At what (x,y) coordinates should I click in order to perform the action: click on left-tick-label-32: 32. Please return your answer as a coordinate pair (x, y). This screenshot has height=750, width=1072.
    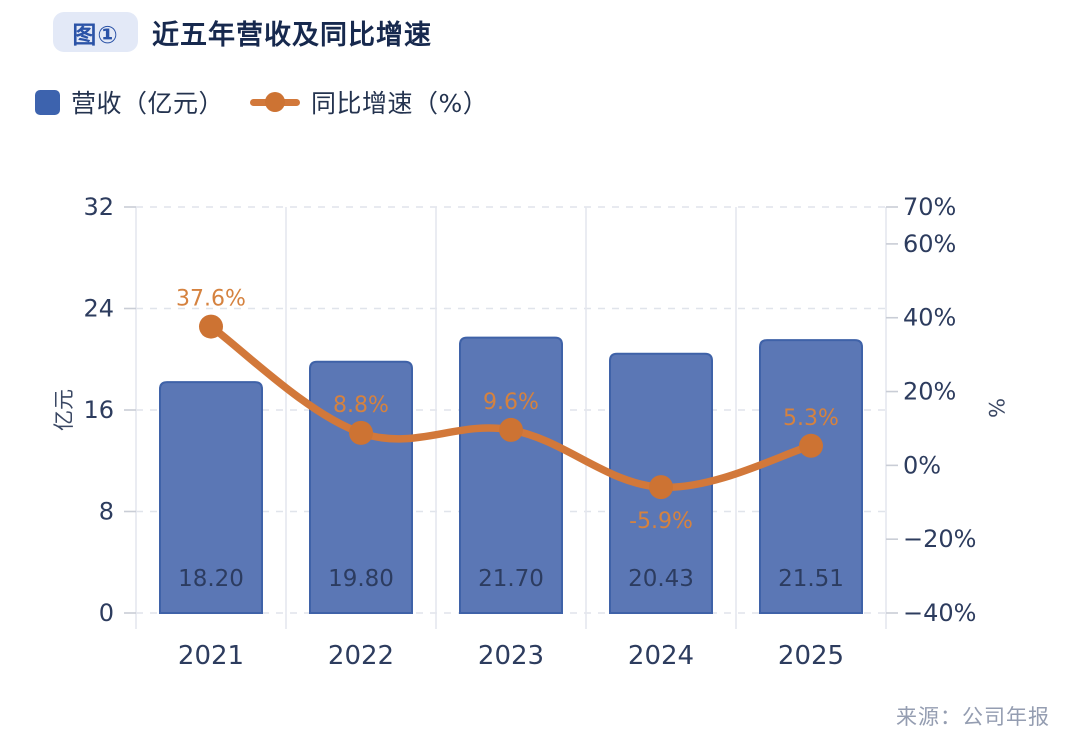
    Looking at the image, I should click on (98, 207).